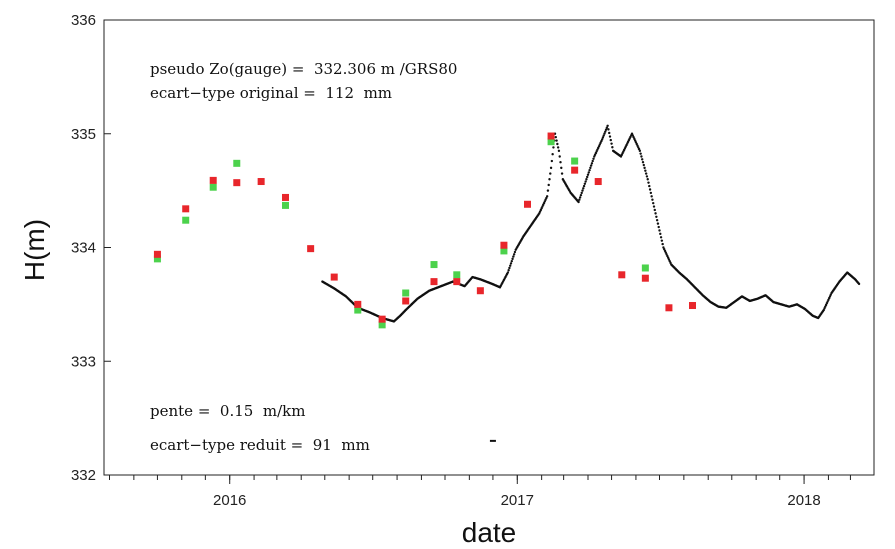 This screenshot has width=895, height=549. Describe the element at coordinates (229, 500) in the screenshot. I see `x-tick-label: 2016` at that location.